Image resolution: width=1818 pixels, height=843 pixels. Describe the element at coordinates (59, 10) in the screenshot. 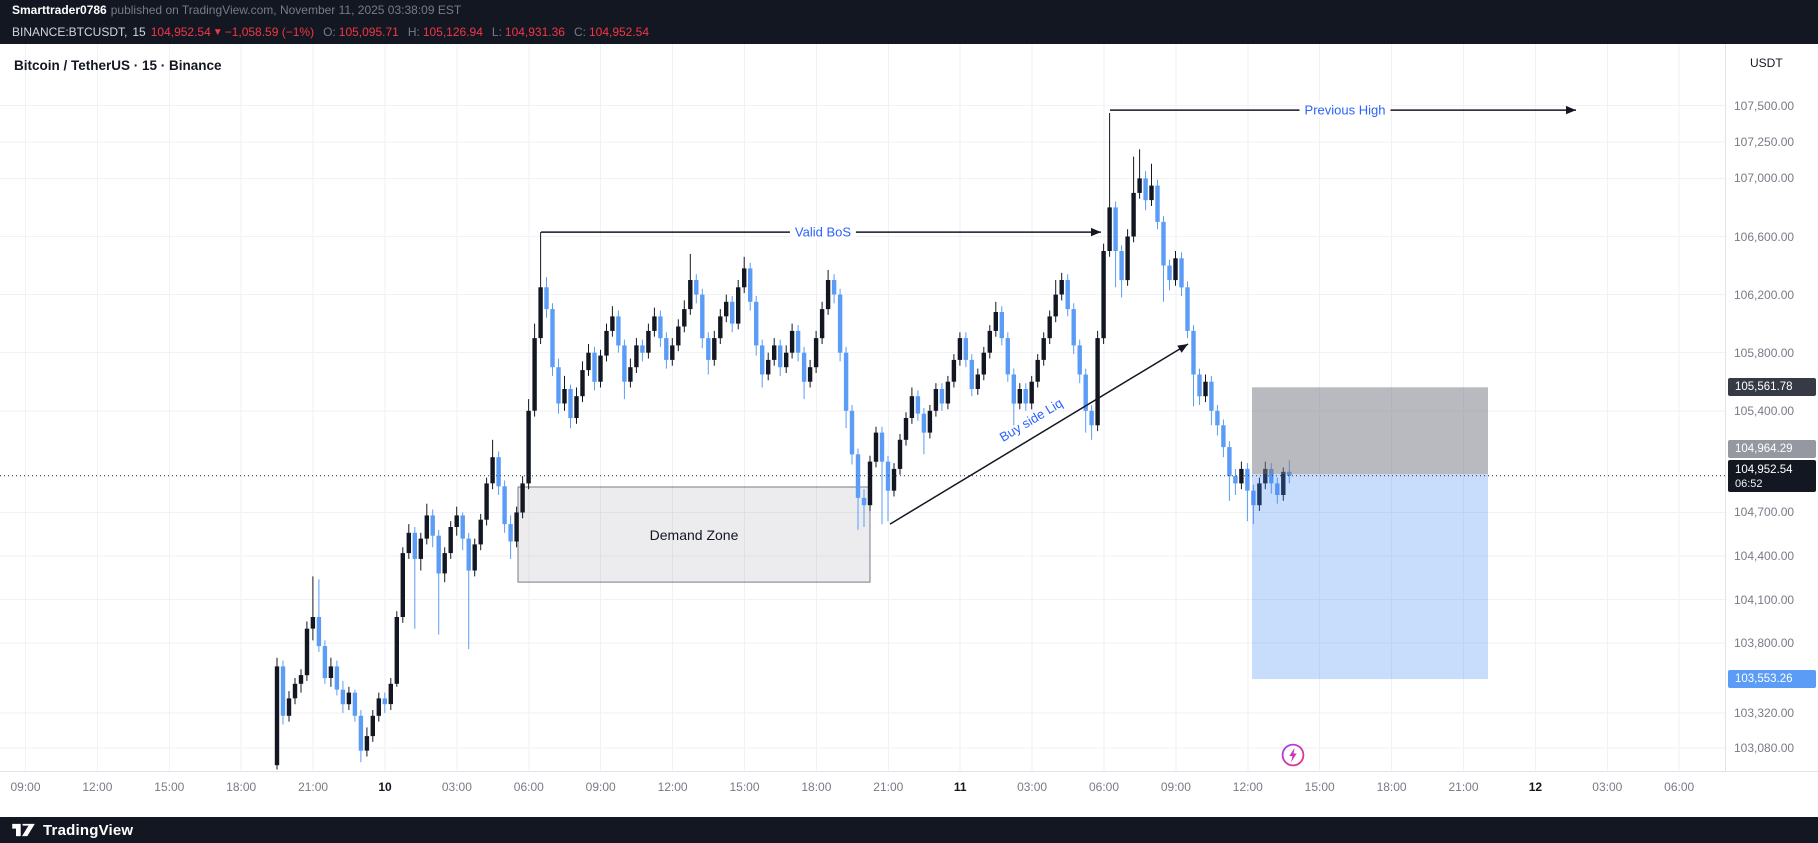

I see `publisher-username: Smarttrader0786` at that location.